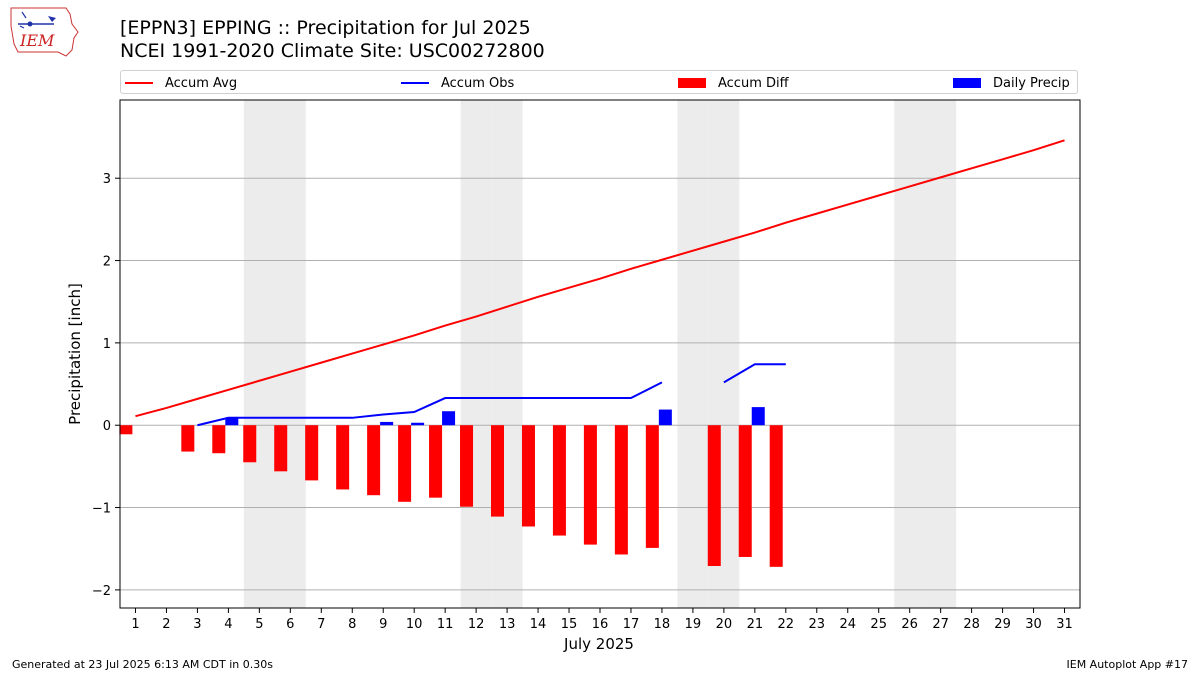  What do you see at coordinates (383, 624) in the screenshot?
I see `x-tick-label-9: 9` at bounding box center [383, 624].